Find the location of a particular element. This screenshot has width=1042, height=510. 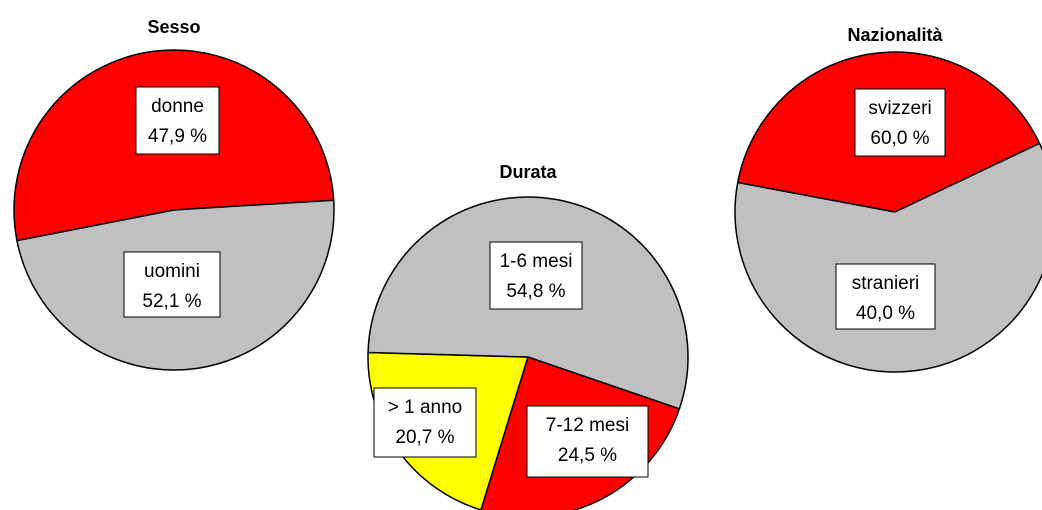

slice-label-uomini: uomini 52,1 % is located at coordinates (172, 284).